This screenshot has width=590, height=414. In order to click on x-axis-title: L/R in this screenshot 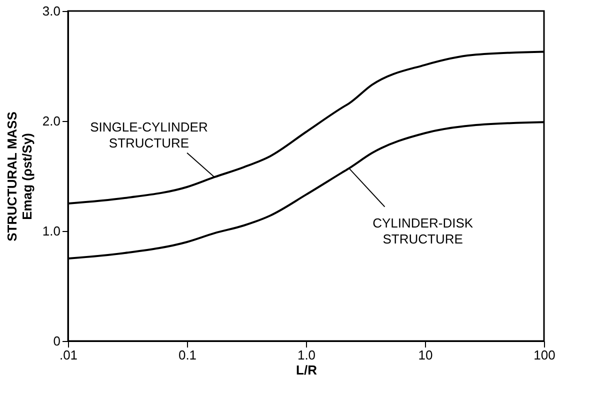, I will do `click(307, 370)`.